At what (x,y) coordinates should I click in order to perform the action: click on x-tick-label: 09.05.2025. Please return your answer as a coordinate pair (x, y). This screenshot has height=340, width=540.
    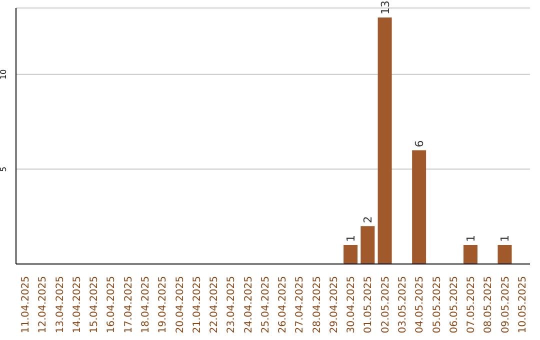
    Looking at the image, I should click on (506, 305).